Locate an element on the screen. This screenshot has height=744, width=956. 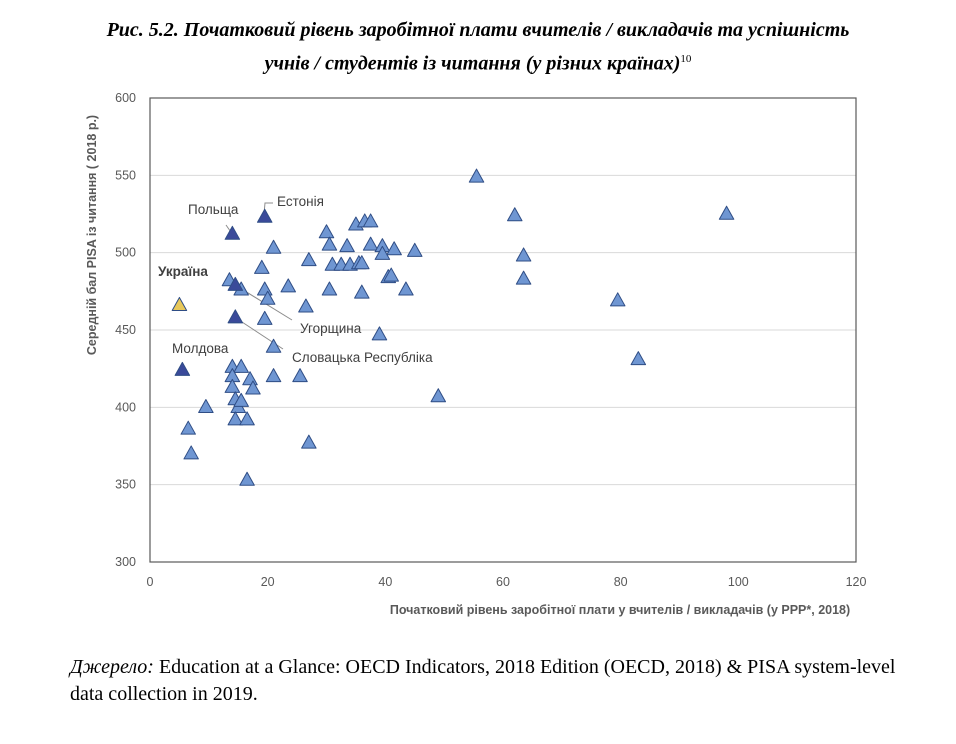
x-tick-label: 20 is located at coordinates (268, 582).